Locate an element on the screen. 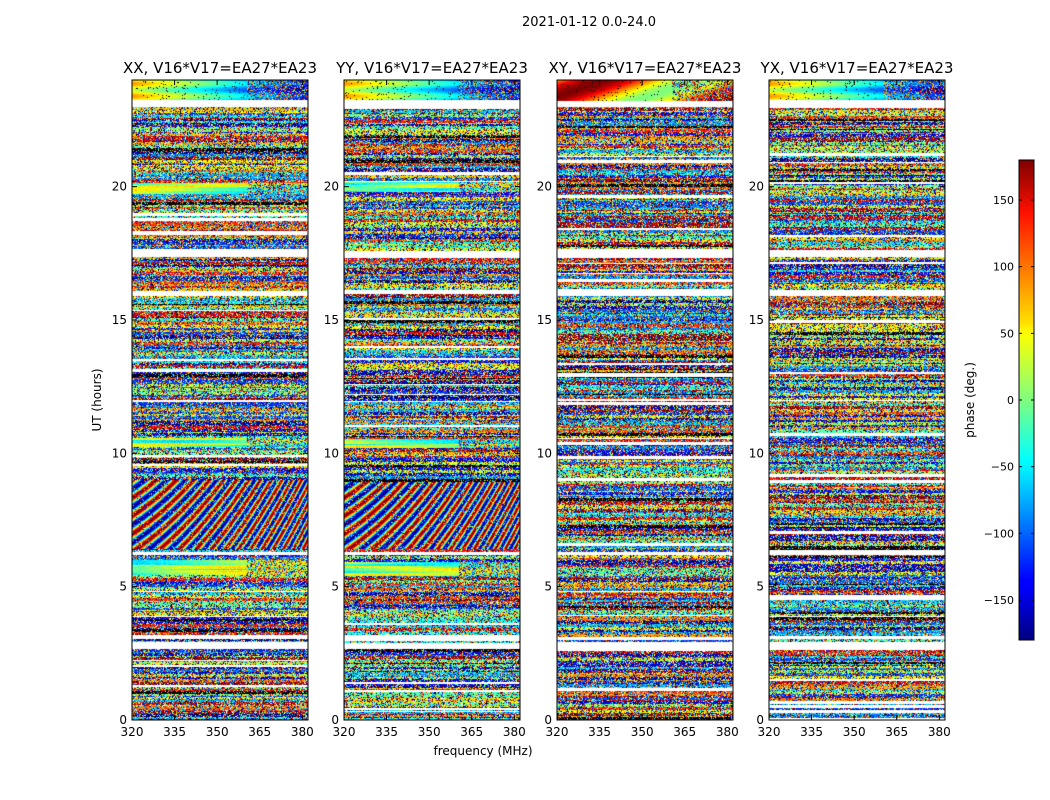  panel-title: YY, V16*V17=EA27*EA23 is located at coordinates (431, 68).